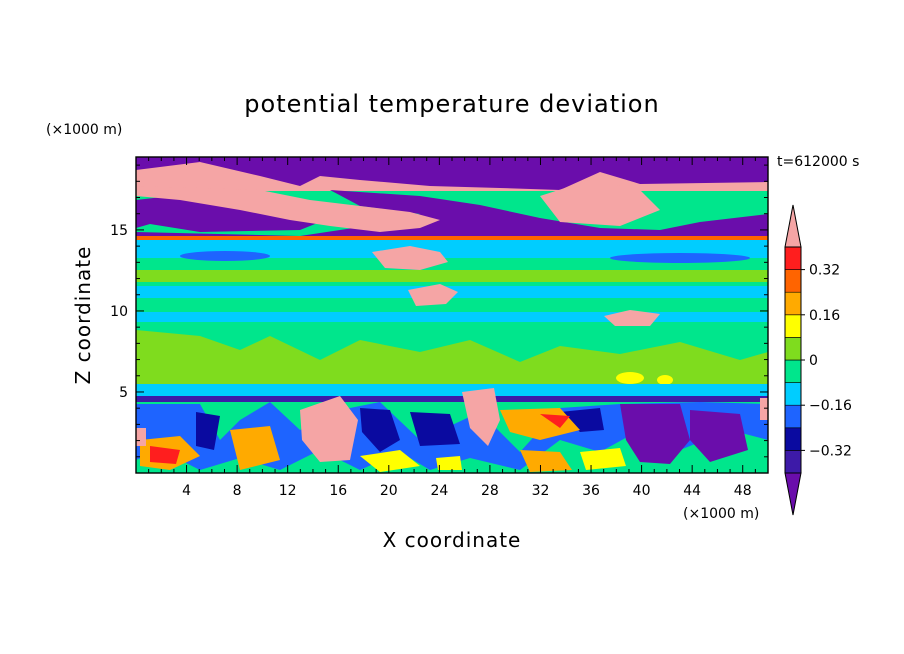 This screenshot has width=904, height=654. What do you see at coordinates (228, 213) in the screenshot?
I see `region-purple-upper` at bounding box center [228, 213].